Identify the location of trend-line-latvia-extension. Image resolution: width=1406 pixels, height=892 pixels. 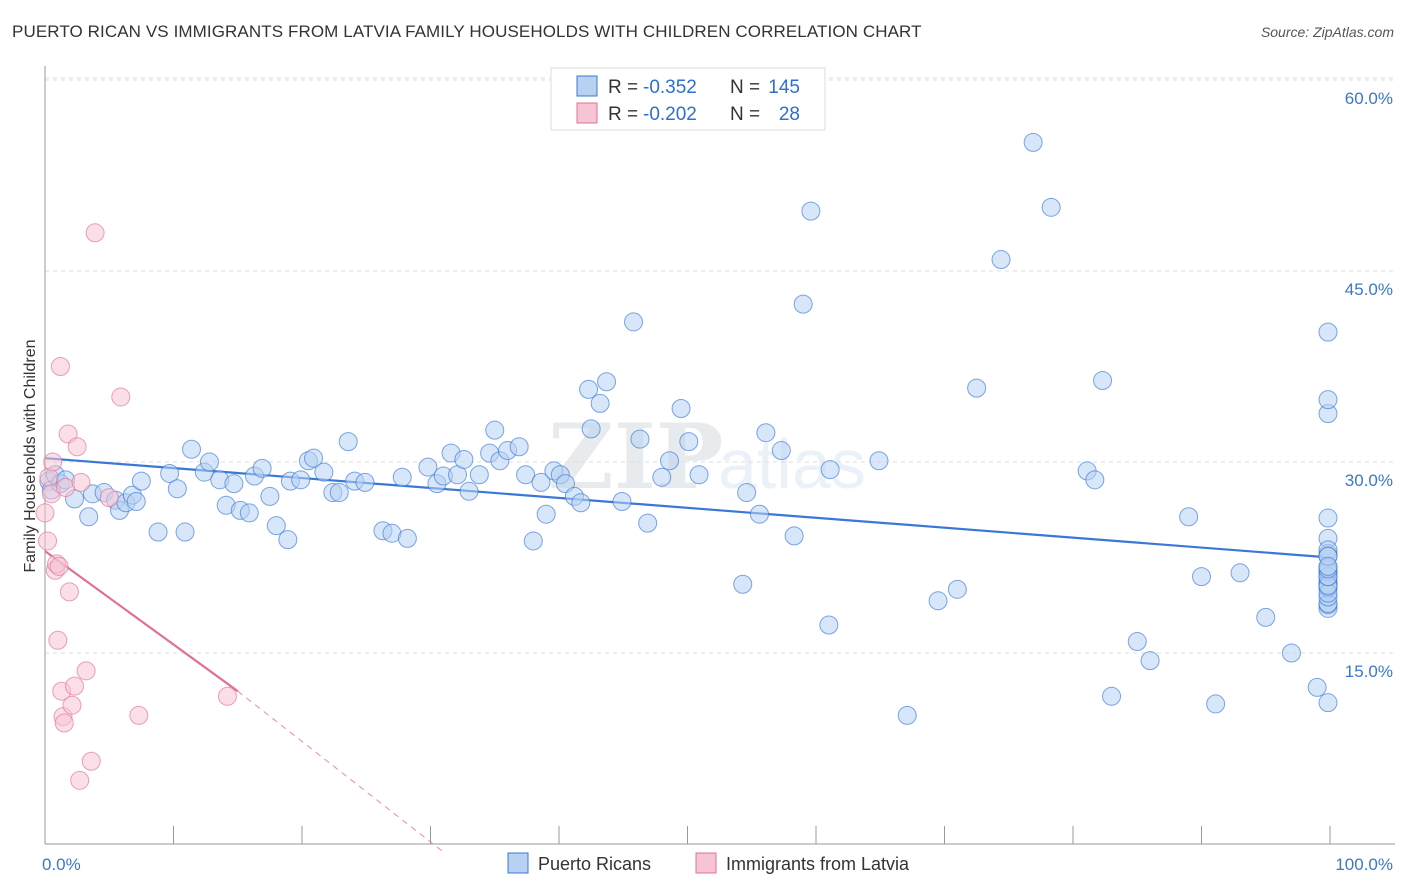
(340, 771).